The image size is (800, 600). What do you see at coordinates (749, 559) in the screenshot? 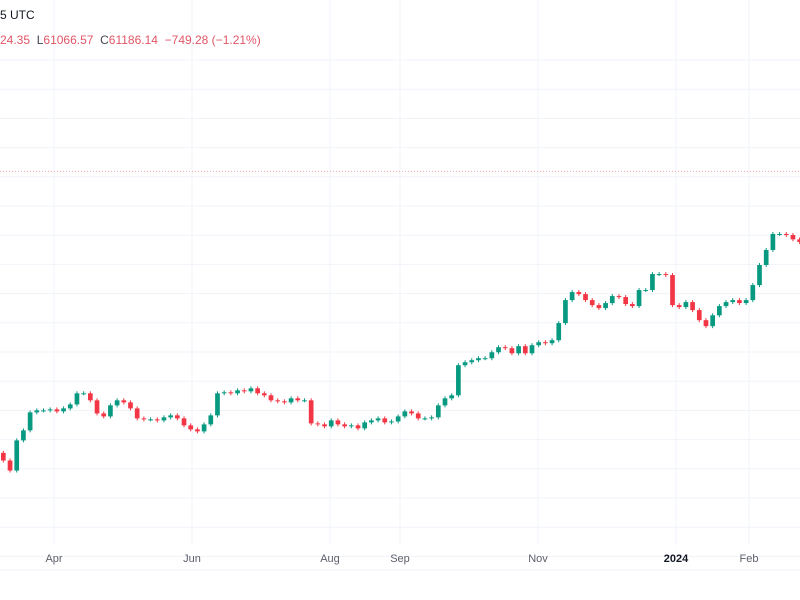
I see `x-tick-label: Feb` at bounding box center [749, 559].